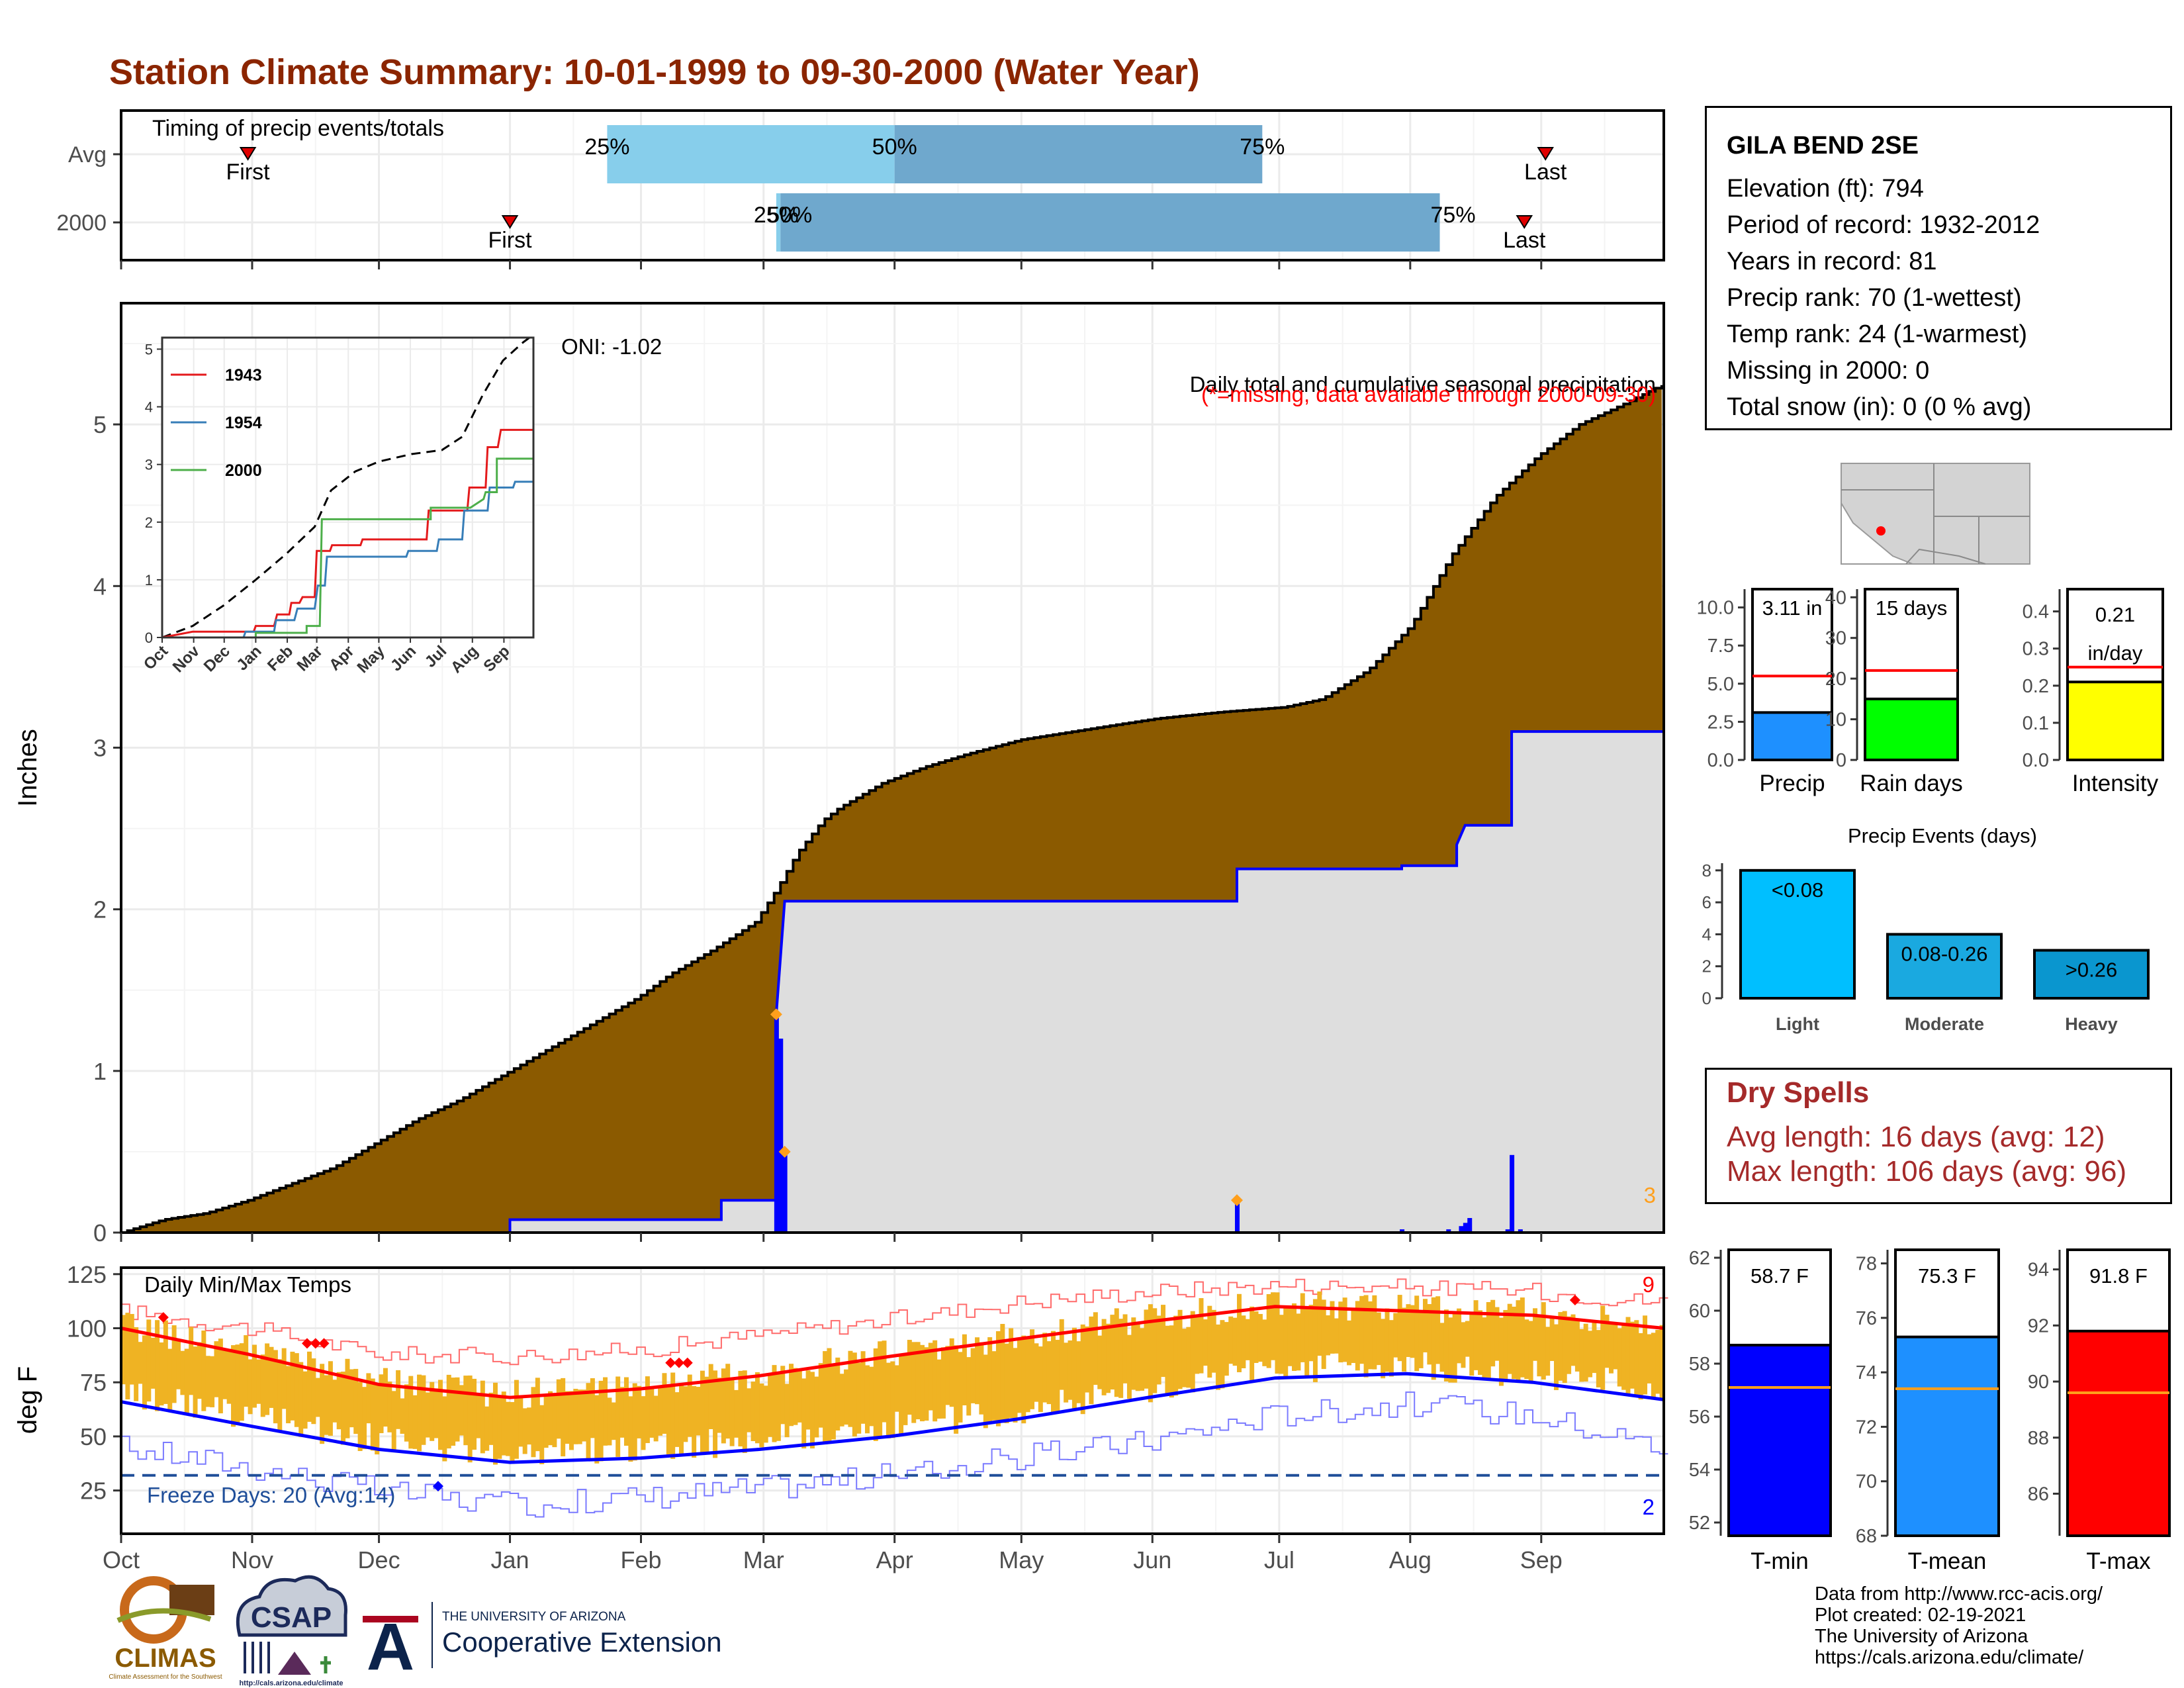  I want to click on tmean-ytick-label-3: 74, so click(1866, 1372).